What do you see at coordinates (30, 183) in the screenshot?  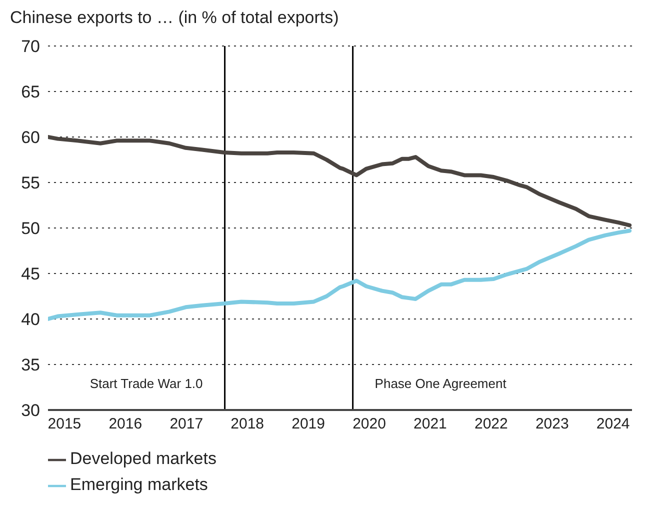 I see `y-tick-label: 55` at bounding box center [30, 183].